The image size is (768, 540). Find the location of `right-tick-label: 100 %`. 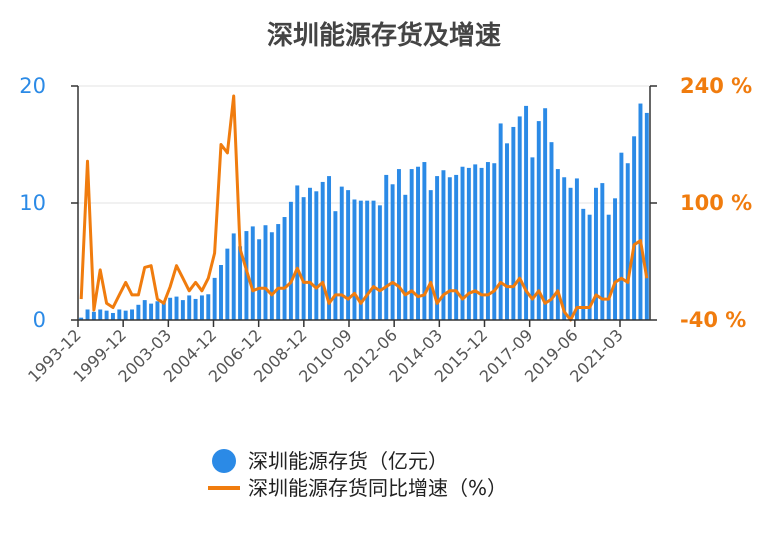

right-tick-label: 100 % is located at coordinates (716, 203).